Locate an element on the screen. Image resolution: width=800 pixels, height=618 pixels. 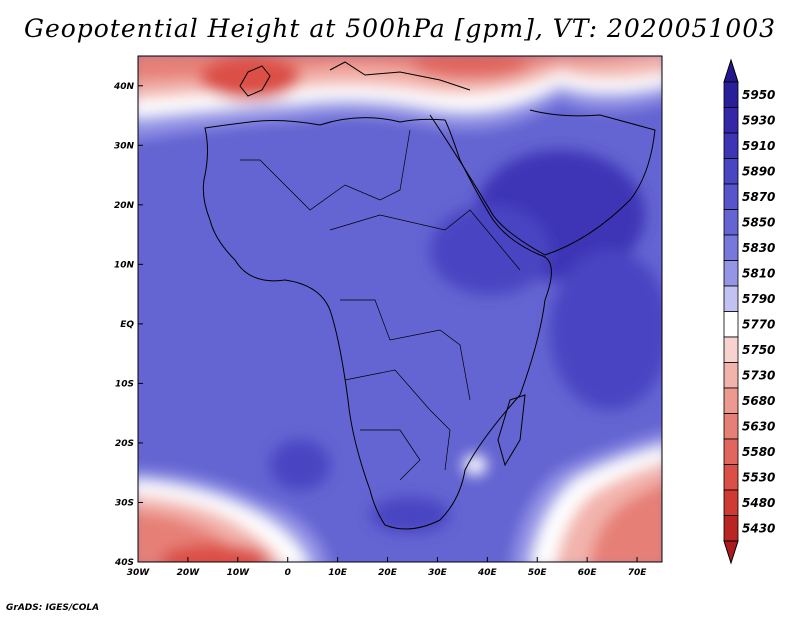
lon-tick-label: 50E is located at coordinates (538, 573).